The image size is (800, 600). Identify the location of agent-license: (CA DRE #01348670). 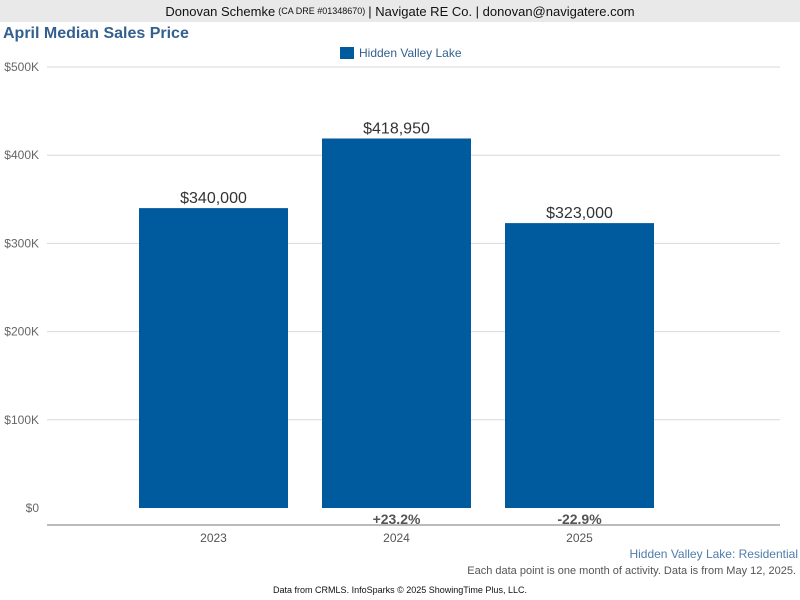
(322, 11).